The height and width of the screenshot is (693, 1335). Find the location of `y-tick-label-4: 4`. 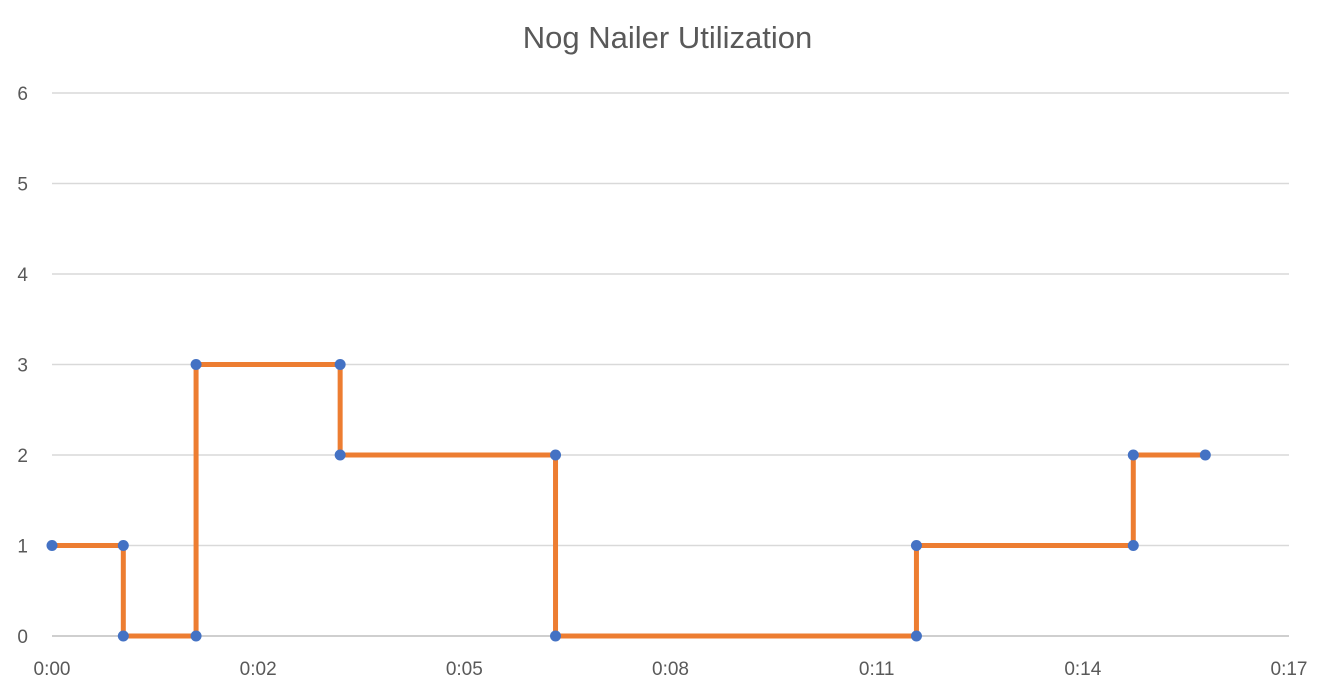

y-tick-label-4: 4 is located at coordinates (22, 275).